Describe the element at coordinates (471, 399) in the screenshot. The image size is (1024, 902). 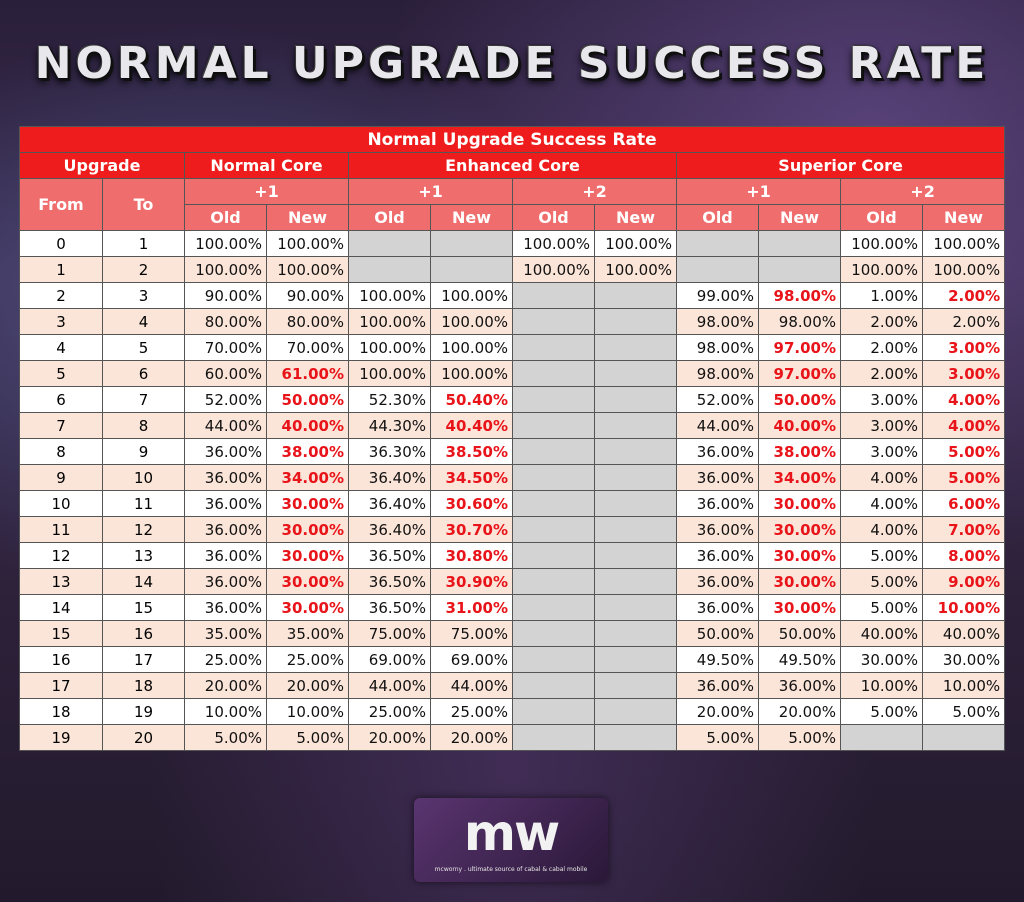
I see `cell-e1n: 50.40%` at that location.